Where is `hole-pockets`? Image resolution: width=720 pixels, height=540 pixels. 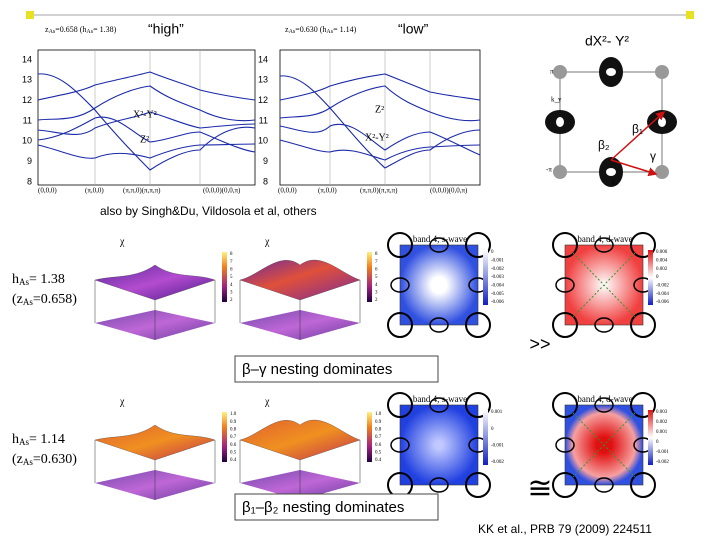 hole-pockets is located at coordinates (611, 122).